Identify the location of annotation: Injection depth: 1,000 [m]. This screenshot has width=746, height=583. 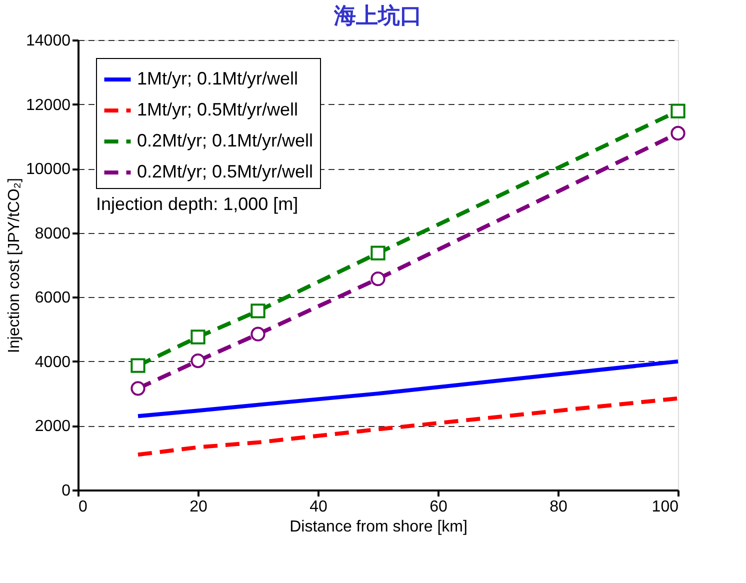
(197, 204).